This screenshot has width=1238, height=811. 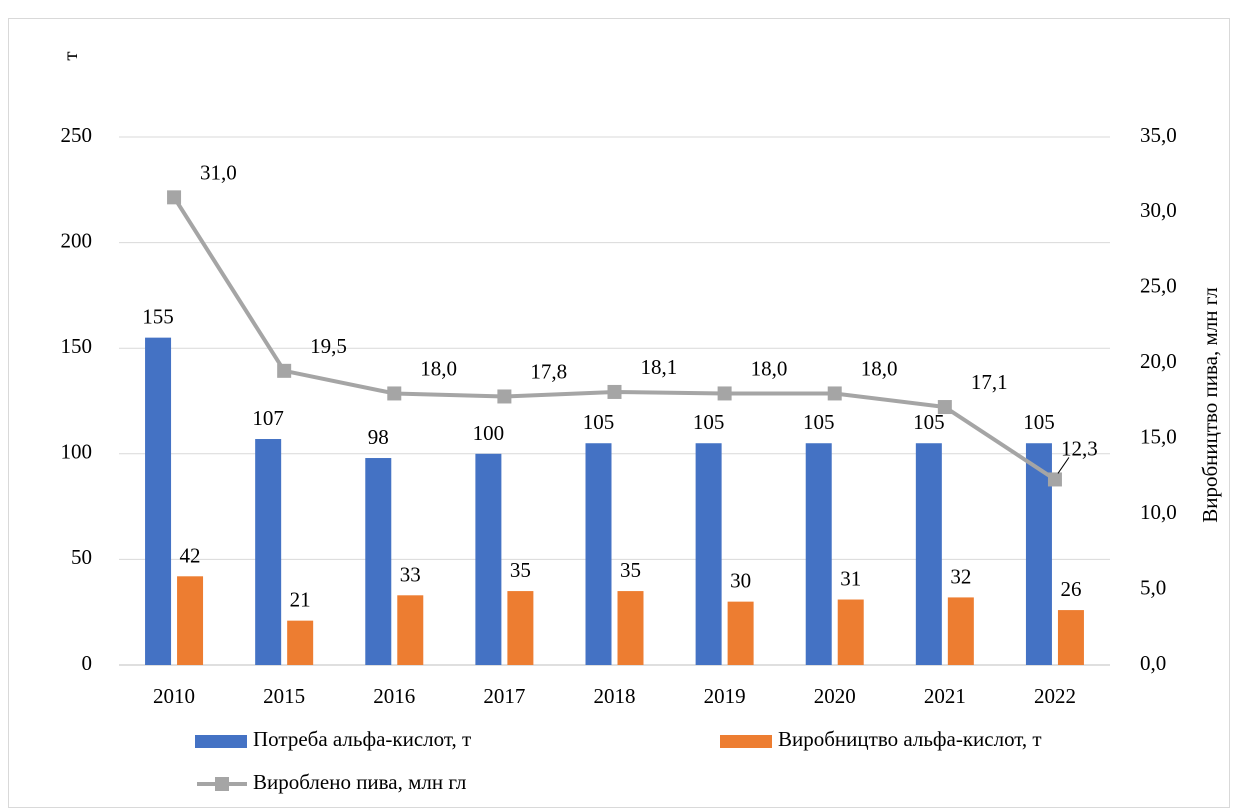 I want to click on bar-data-label: 32, so click(x=960, y=576).